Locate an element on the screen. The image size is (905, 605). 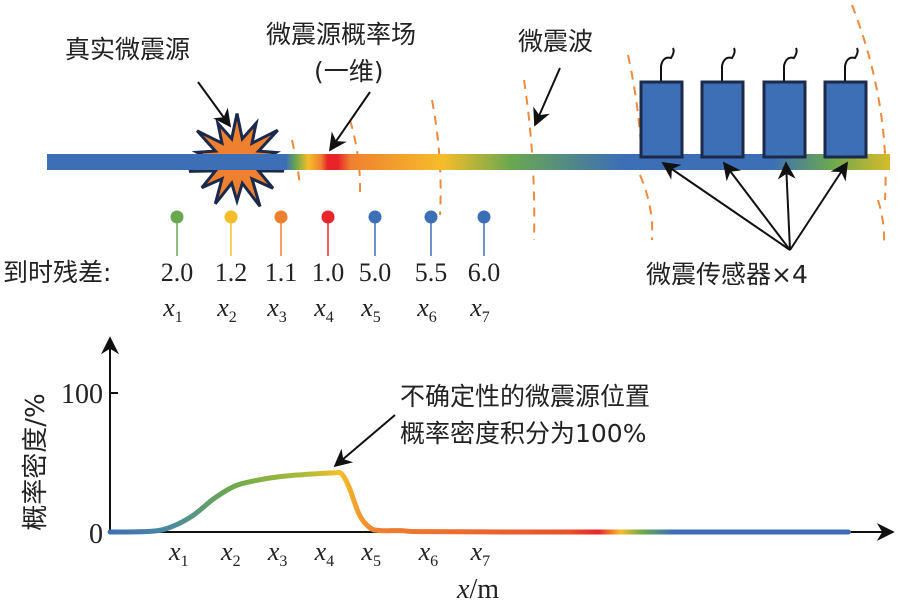
position-label: x1 is located at coordinates (172, 309).